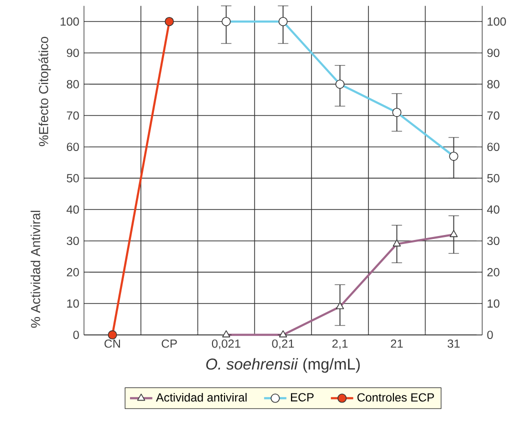  What do you see at coordinates (493, 115) in the screenshot?
I see `y2-tick-label: 70` at bounding box center [493, 115].